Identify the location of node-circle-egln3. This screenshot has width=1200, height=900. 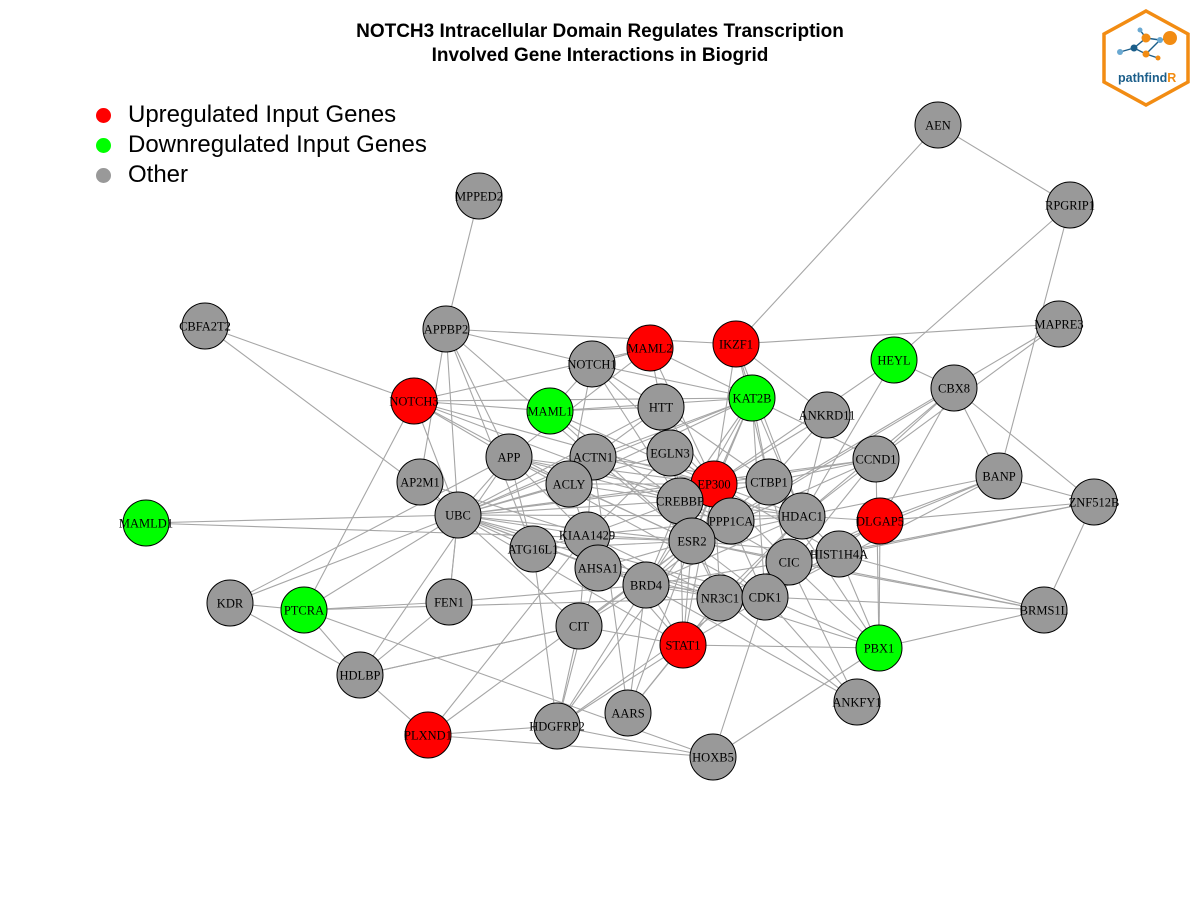
(670, 453).